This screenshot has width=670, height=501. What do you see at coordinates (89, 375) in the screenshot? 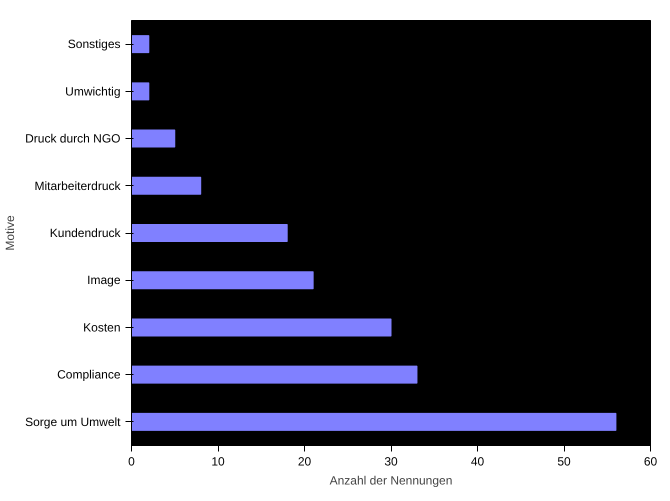
I see `y-tick-label: Compliance` at bounding box center [89, 375].